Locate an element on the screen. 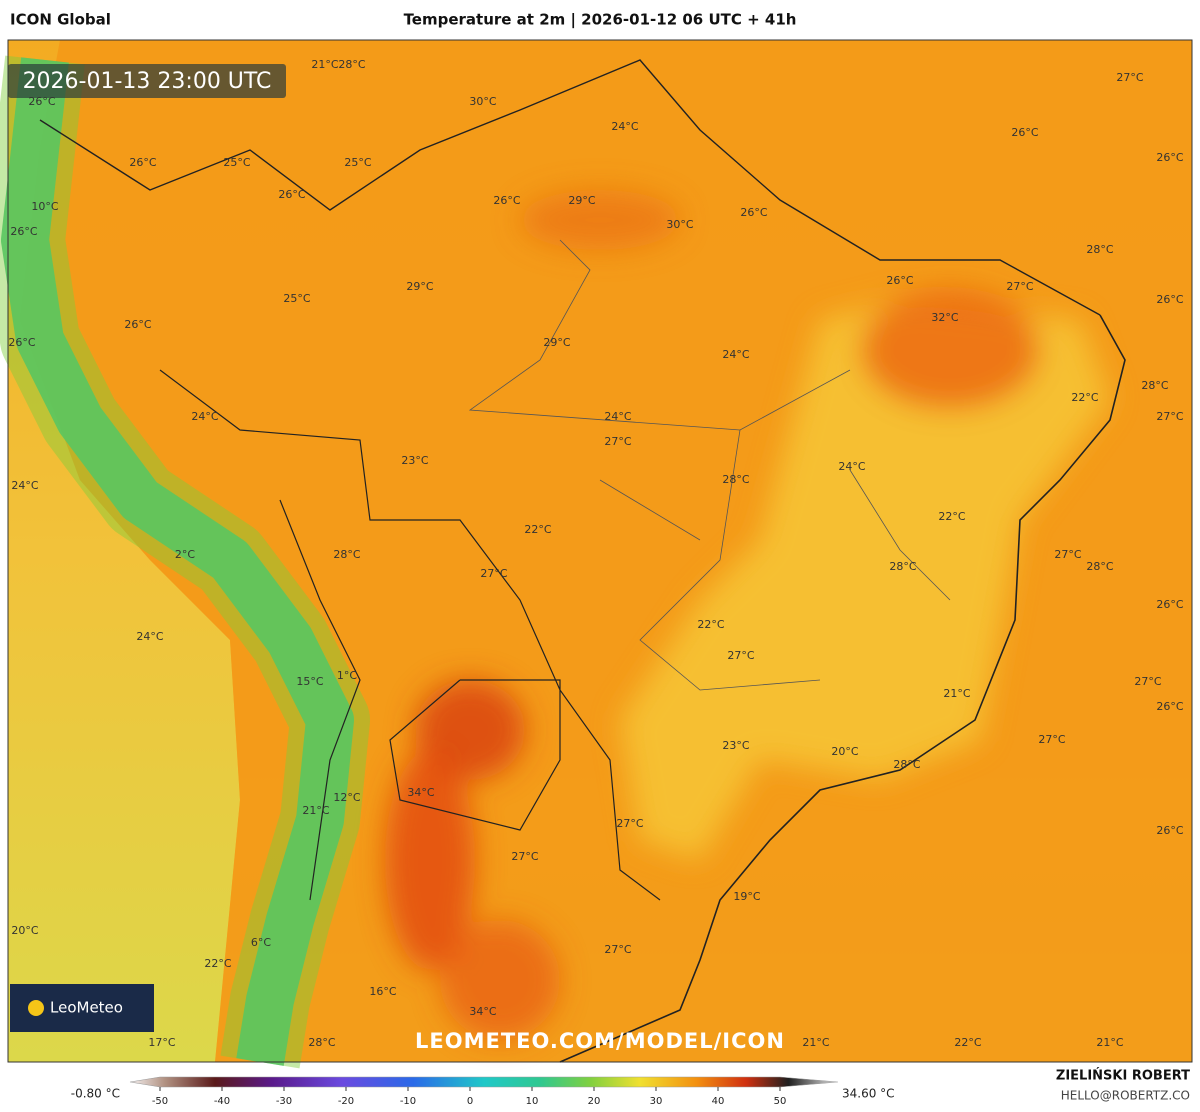  colorbar-ticks: -50 -40 -30 -20 -10 0 10 20 30 40 50 is located at coordinates (469, 1097).